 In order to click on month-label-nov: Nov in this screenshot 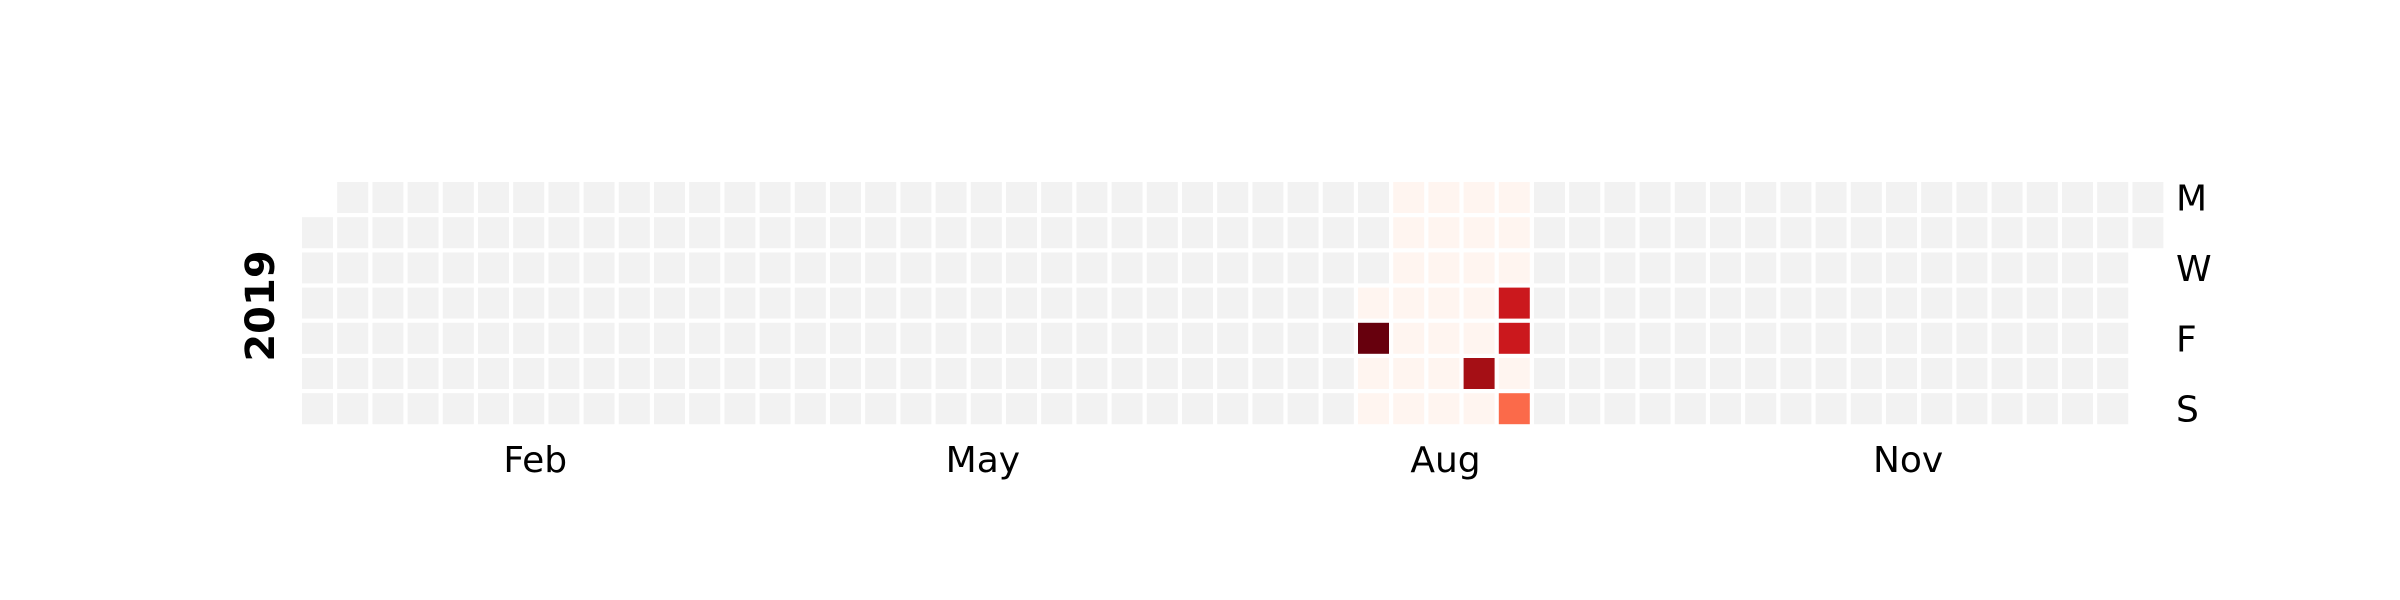, I will do `click(1908, 460)`.